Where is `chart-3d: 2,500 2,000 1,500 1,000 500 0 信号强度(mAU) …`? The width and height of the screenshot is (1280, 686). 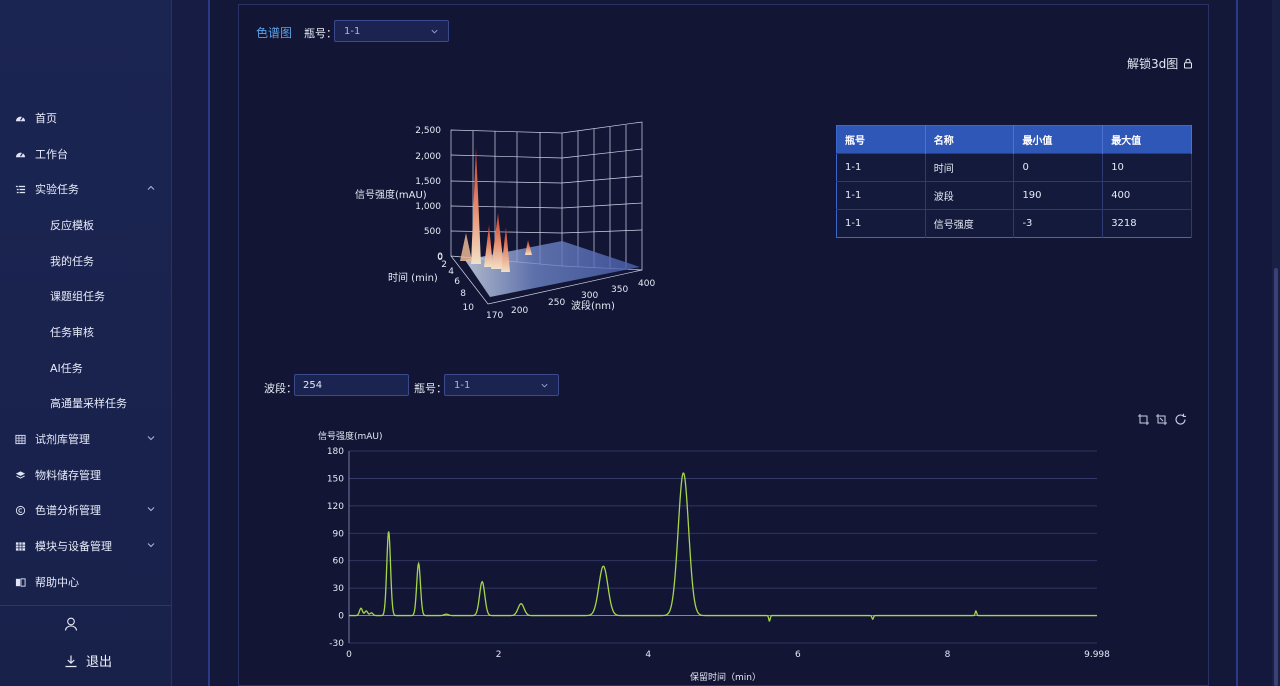 chart-3d: 2,500 2,000 1,500 1,000 500 0 信号强度(mAU) … is located at coordinates (510, 220).